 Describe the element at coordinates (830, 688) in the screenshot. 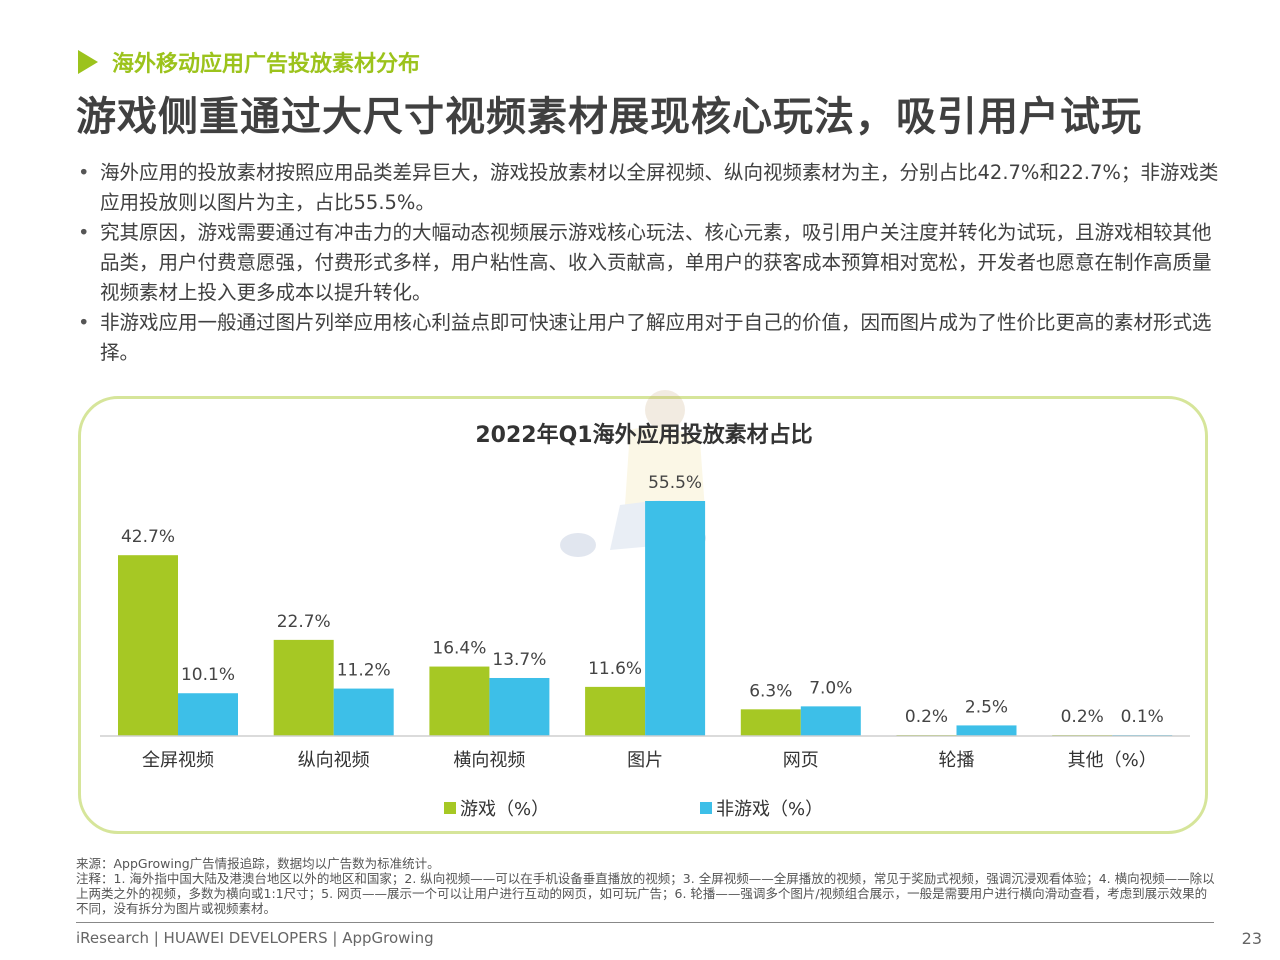

I see `data-label: 7.0%` at that location.